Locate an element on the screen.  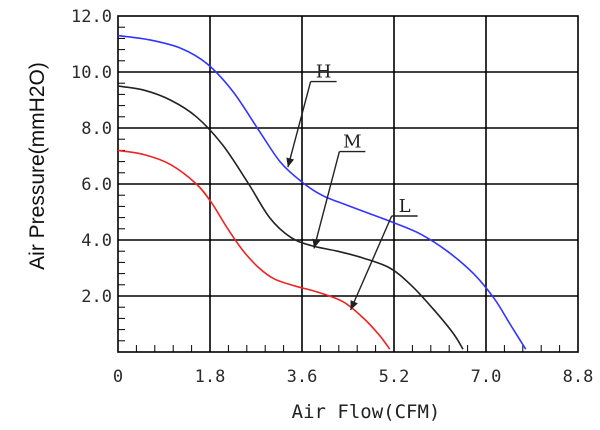
y-tick-label: 2.0 is located at coordinates (96, 297).